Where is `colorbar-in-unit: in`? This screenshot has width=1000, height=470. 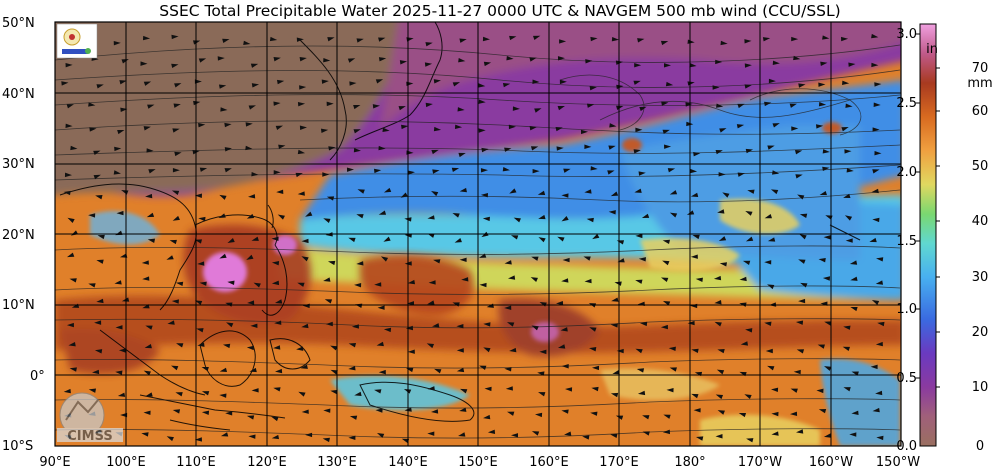
colorbar-in-unit: in is located at coordinates (932, 49).